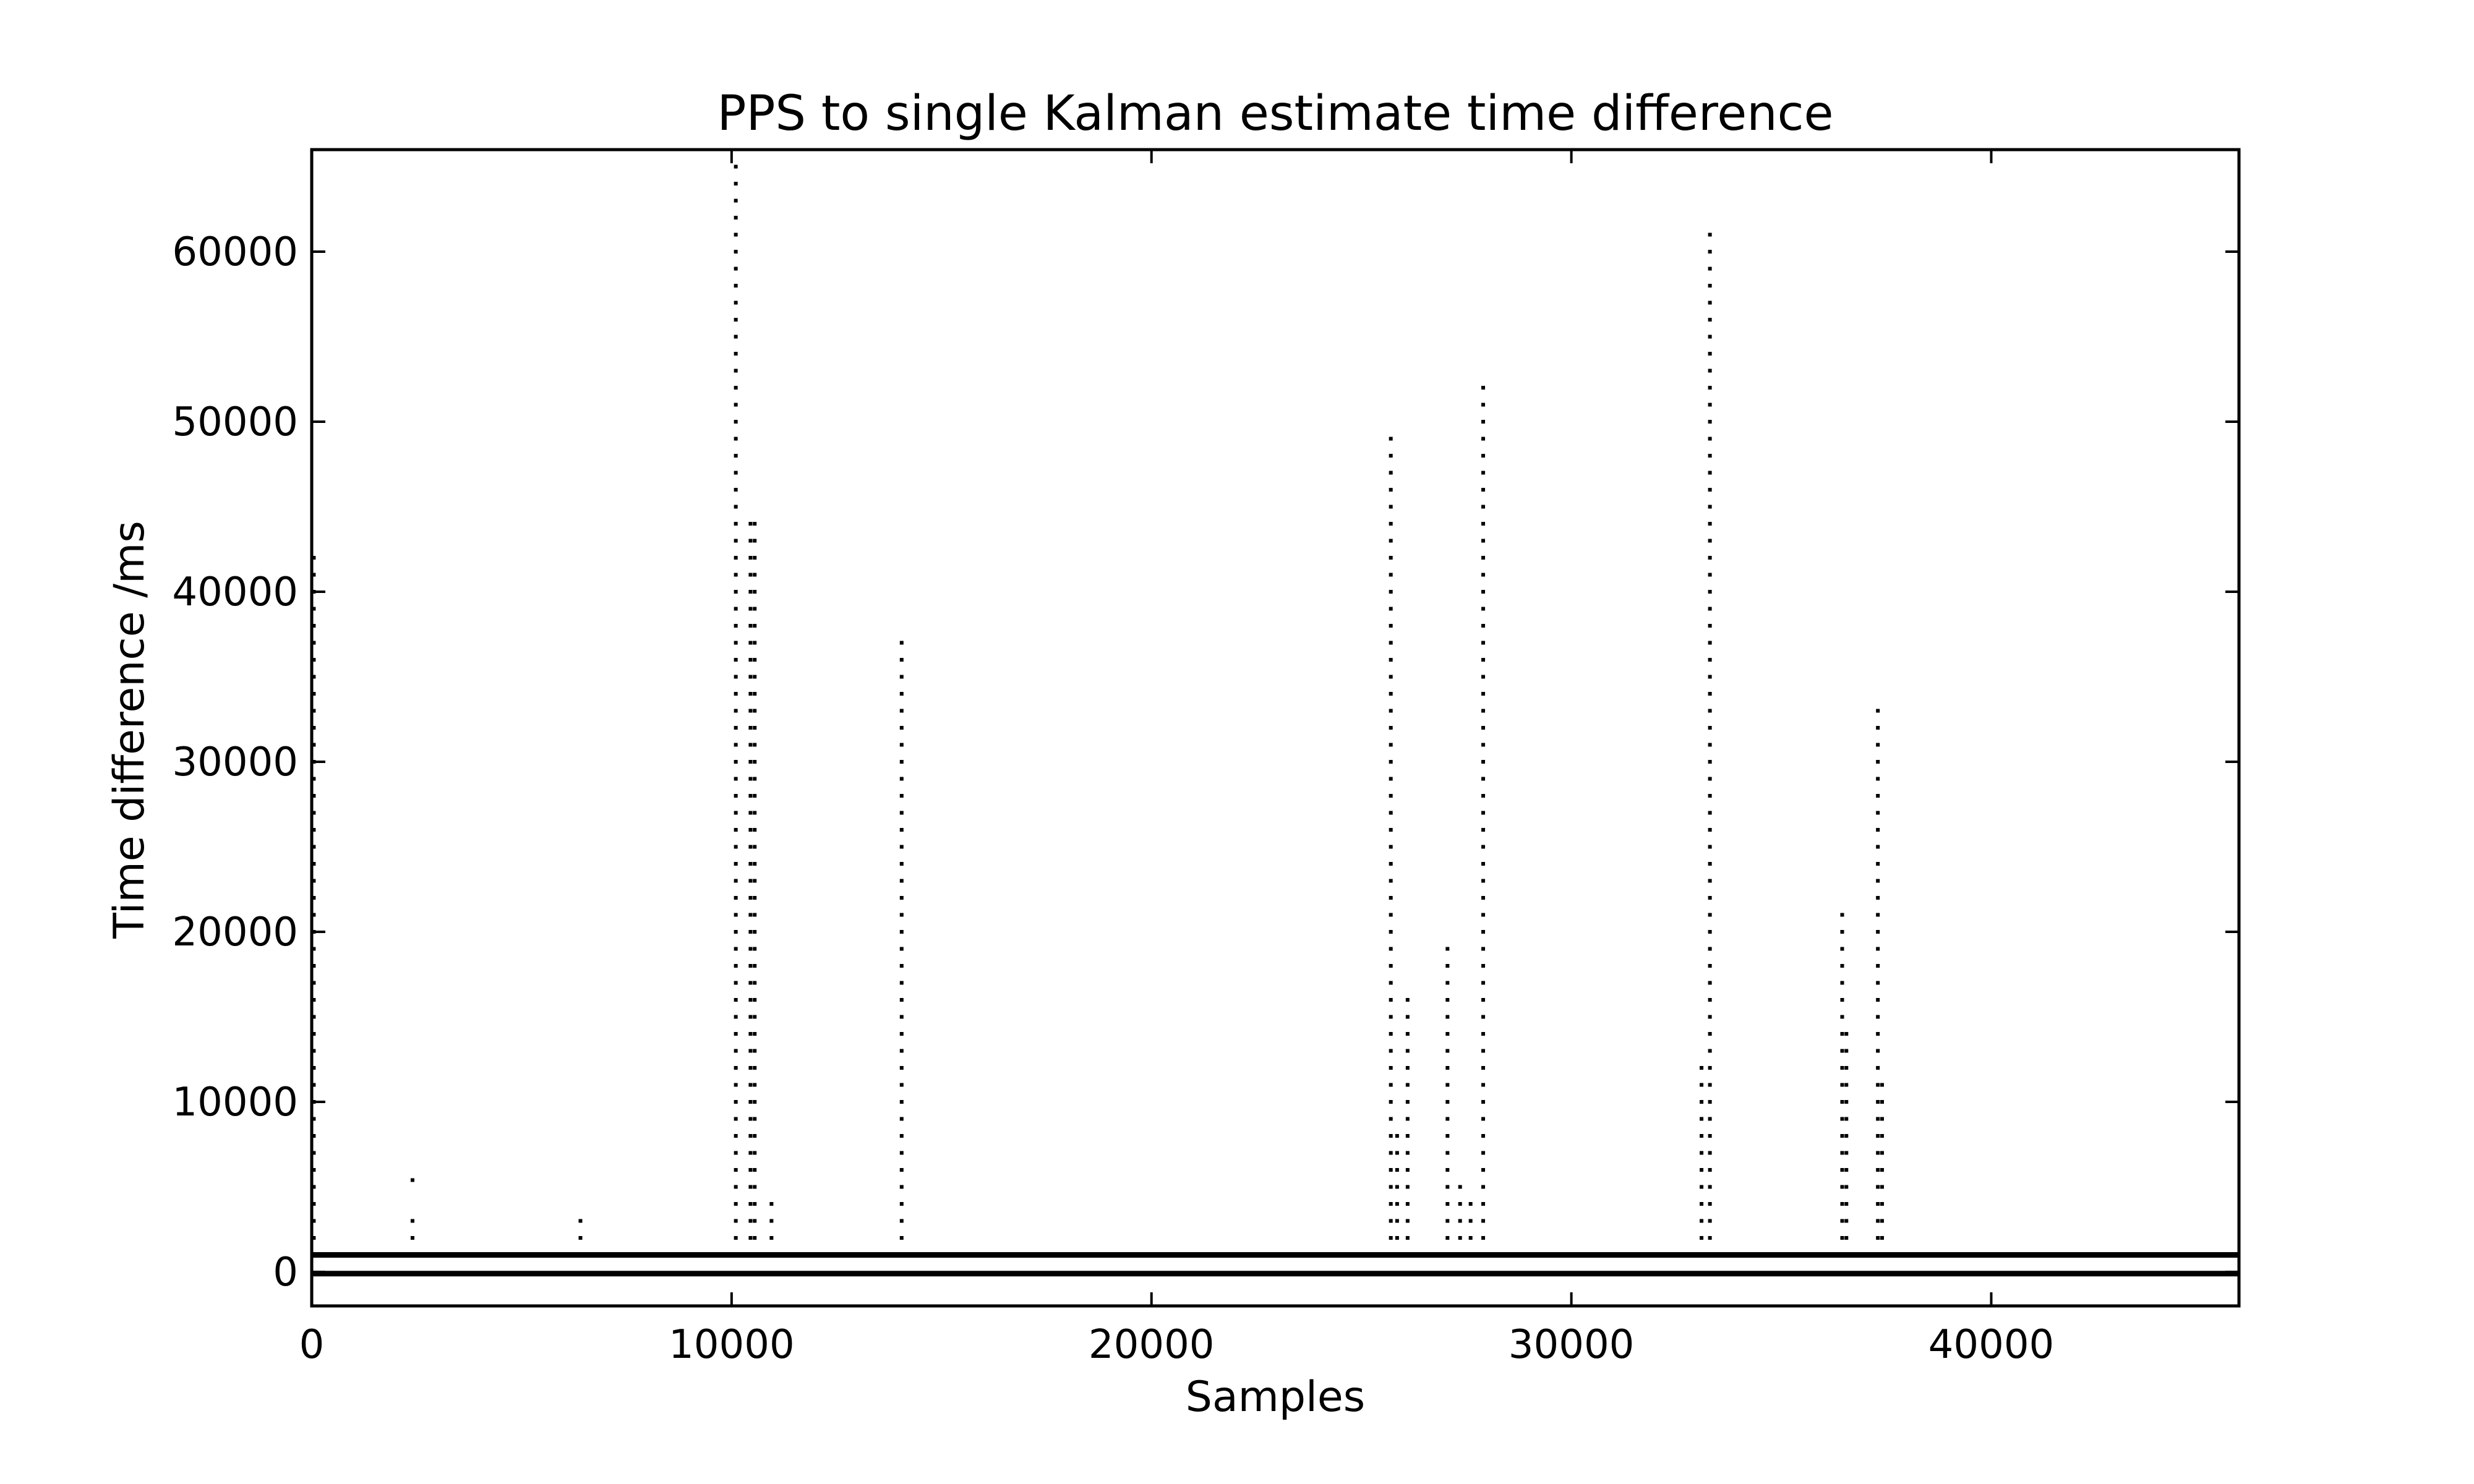  What do you see at coordinates (312, 1345) in the screenshot?
I see `x-tick-label: 0` at bounding box center [312, 1345].